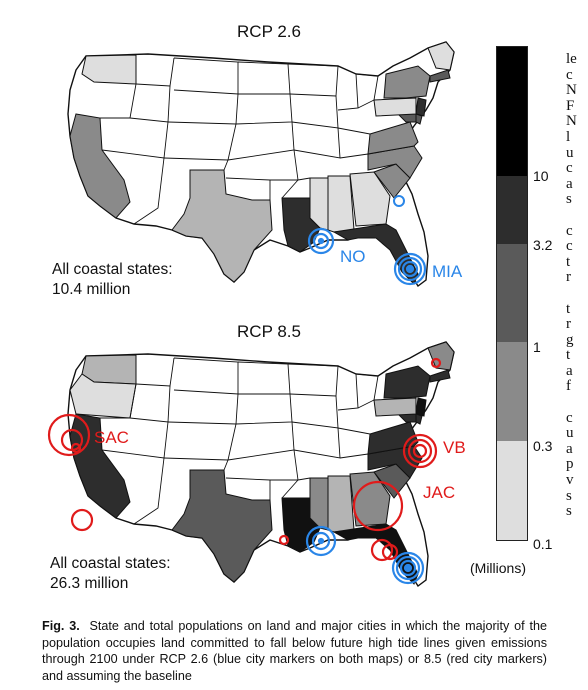  I want to click on city-label-jac: JAC, so click(439, 492).